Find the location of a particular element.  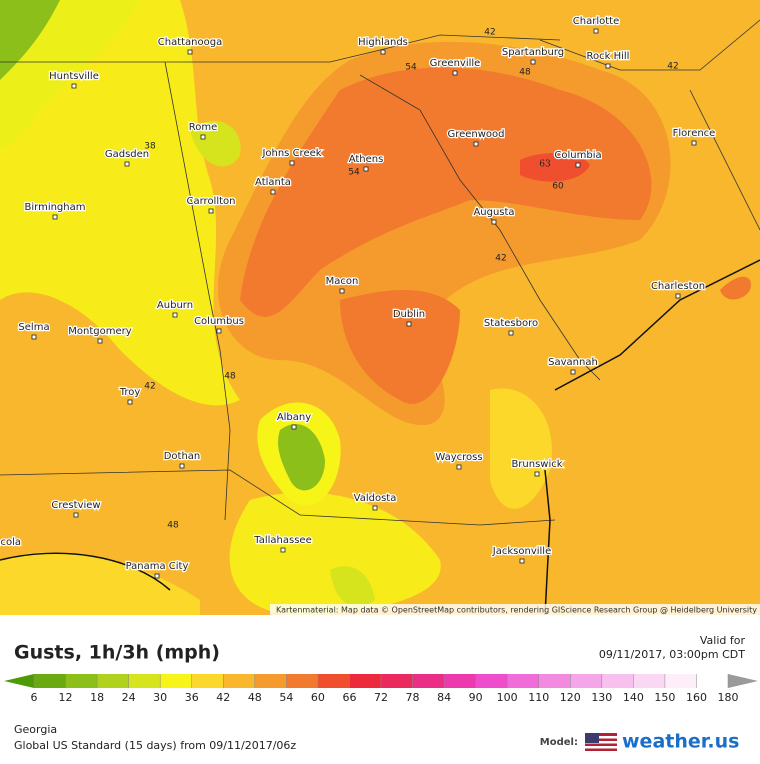

region: Georgia is located at coordinates (35, 729).